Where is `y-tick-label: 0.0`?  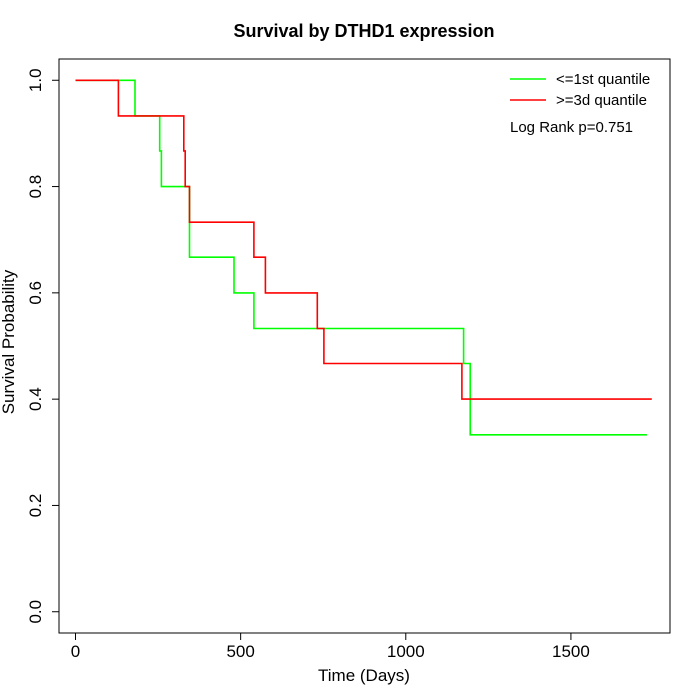
y-tick-label: 0.0 is located at coordinates (35, 612).